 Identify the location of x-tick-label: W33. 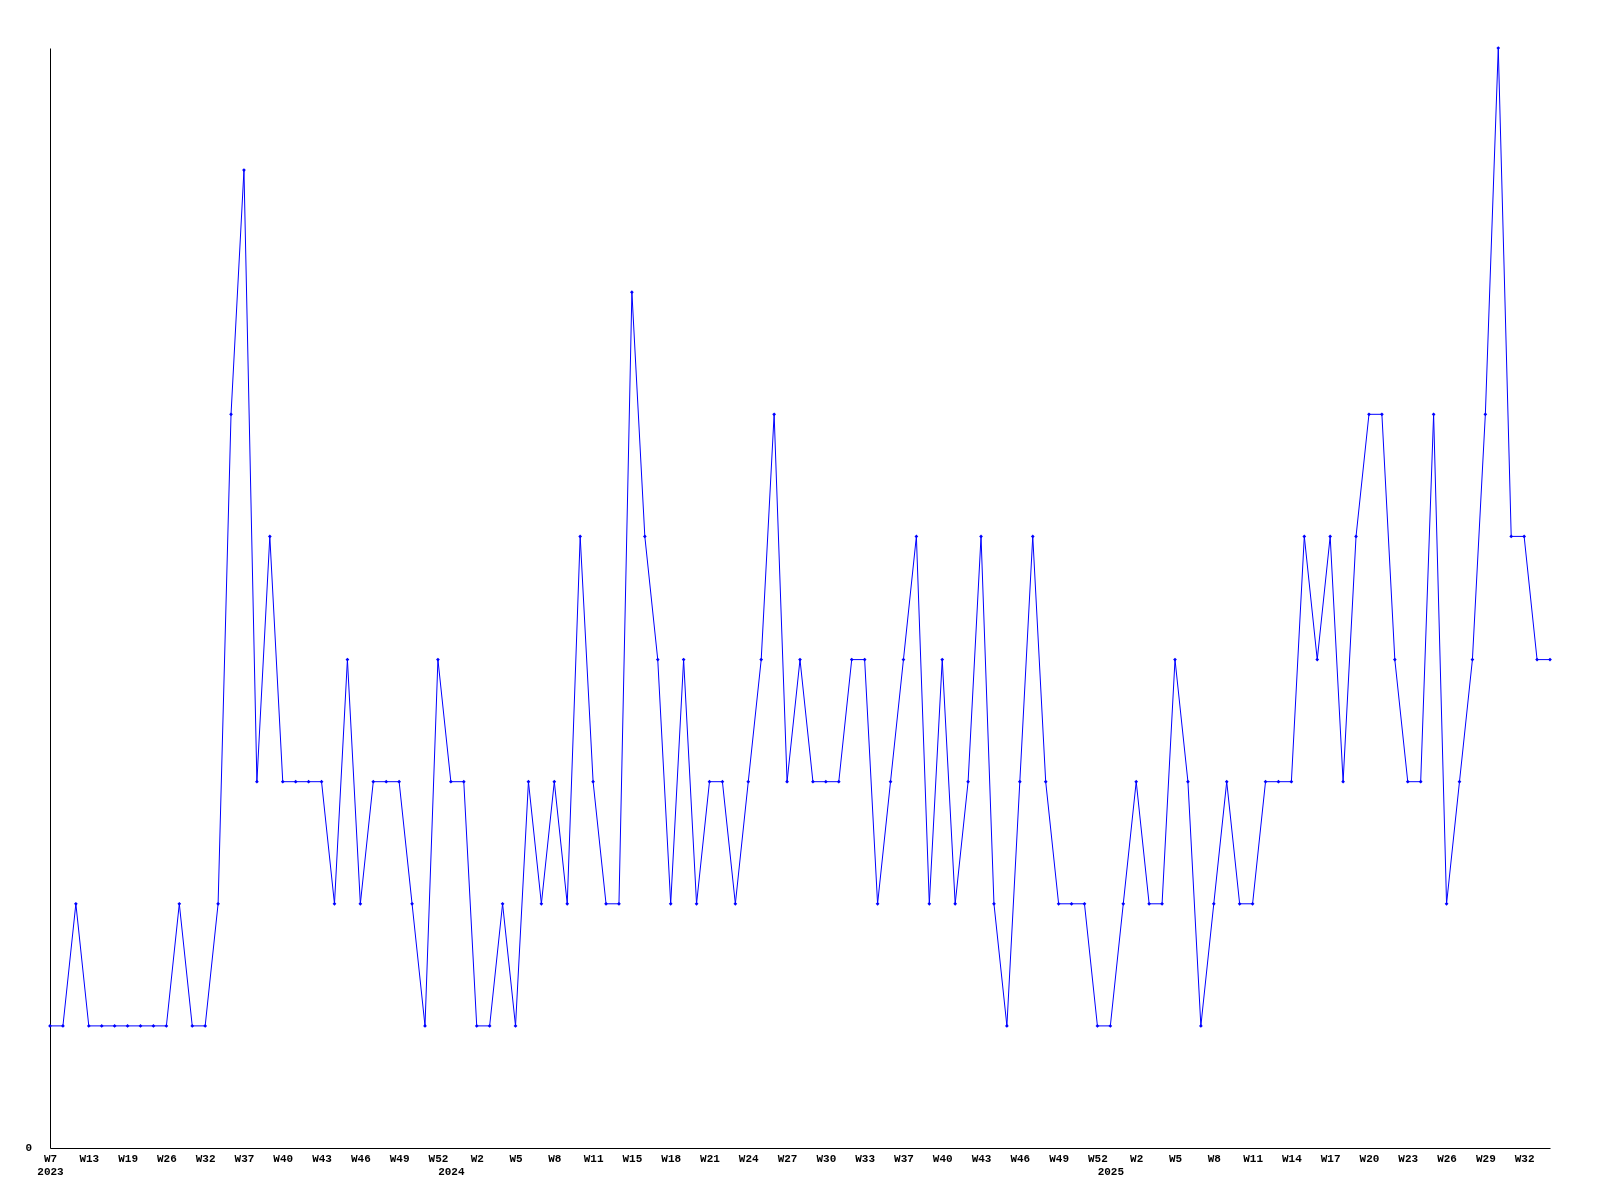
(865, 1158).